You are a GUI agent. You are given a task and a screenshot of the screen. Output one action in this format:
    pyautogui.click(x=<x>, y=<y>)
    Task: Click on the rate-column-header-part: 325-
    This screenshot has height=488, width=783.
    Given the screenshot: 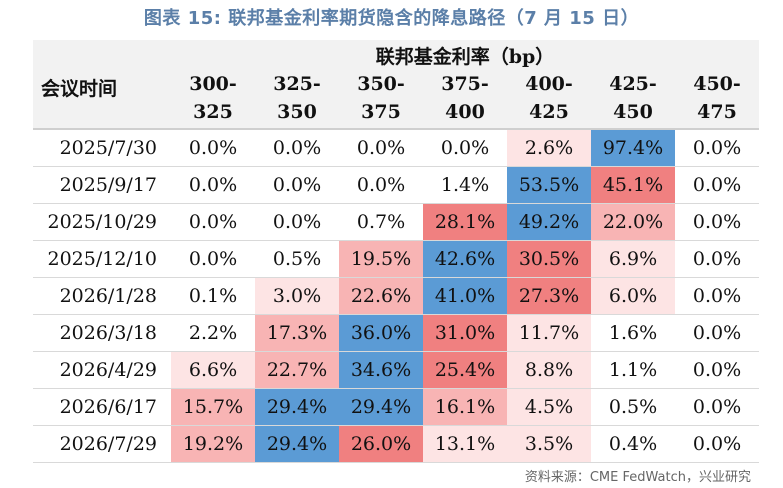 What is the action you would take?
    pyautogui.click(x=297, y=84)
    